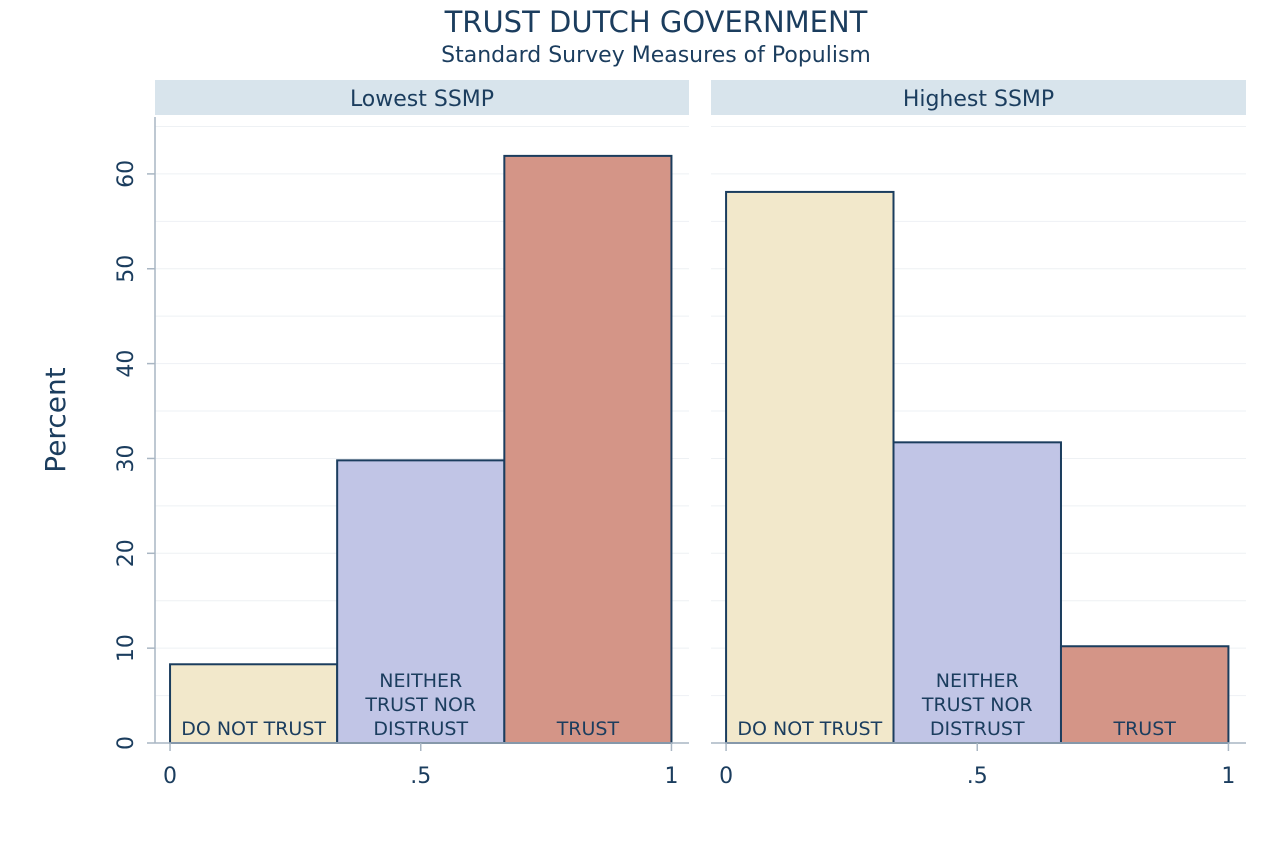  I want to click on y-tick-label: 30, so click(126, 458).